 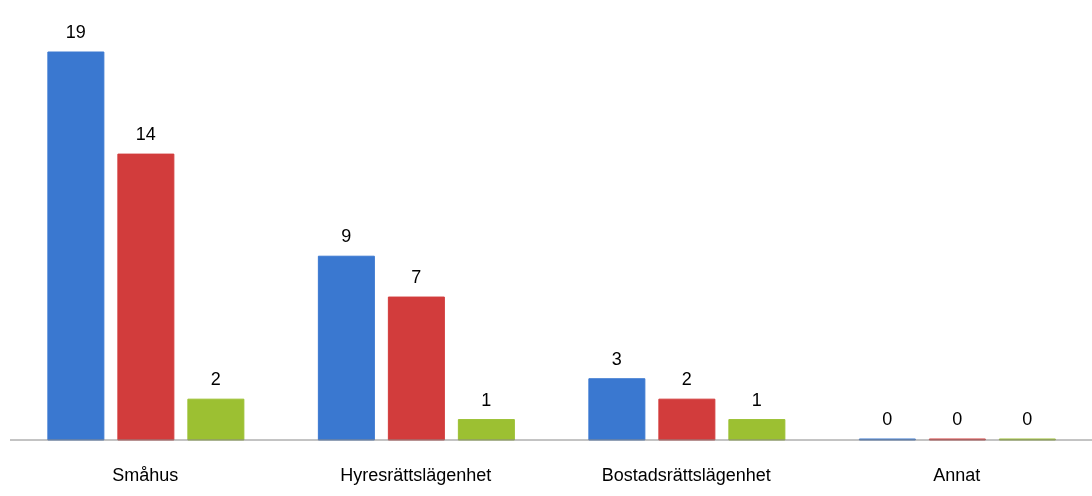 I want to click on data-label: 7, so click(x=416, y=277).